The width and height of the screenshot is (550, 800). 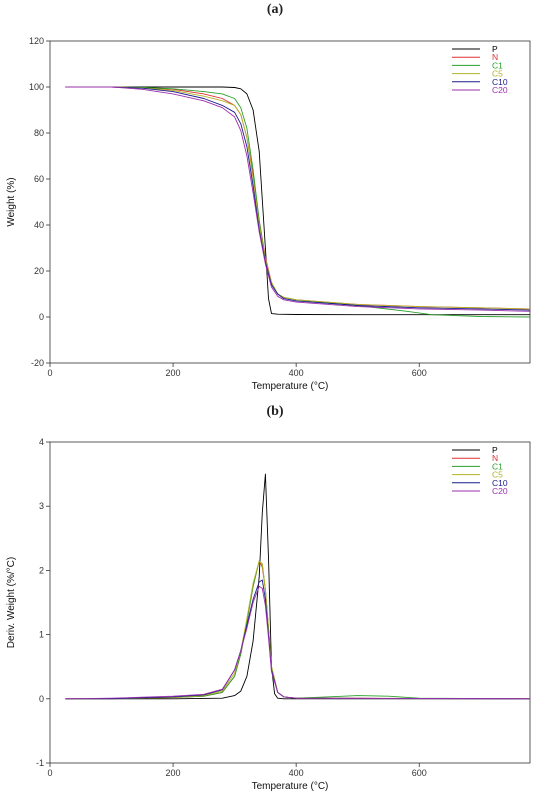 I want to click on series-line-c20, so click(x=298, y=642).